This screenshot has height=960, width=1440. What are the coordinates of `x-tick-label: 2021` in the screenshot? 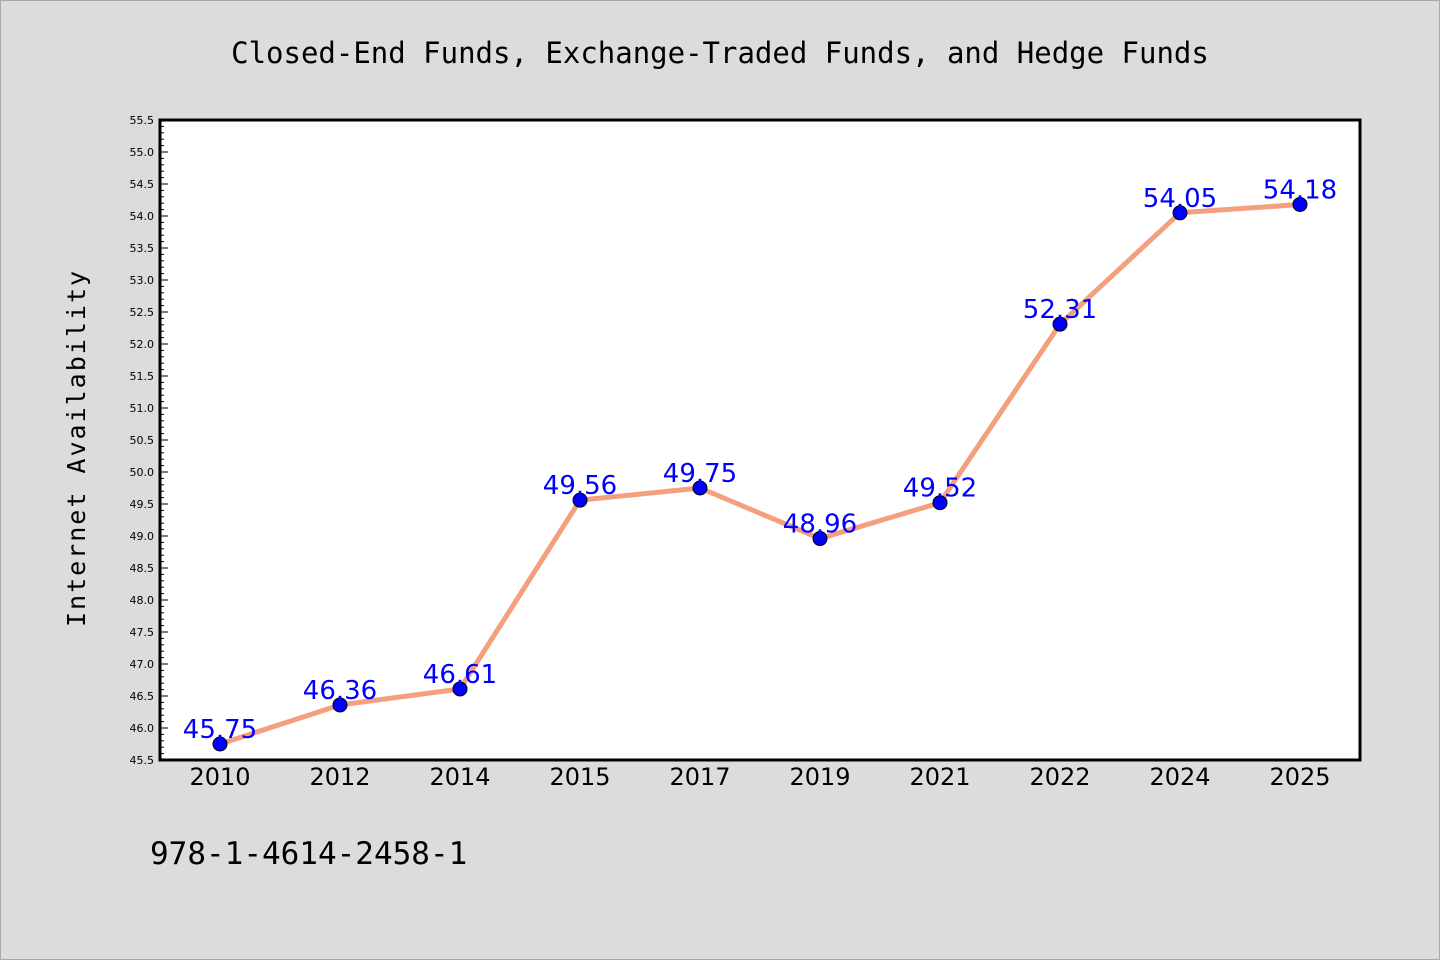 It's located at (939, 777).